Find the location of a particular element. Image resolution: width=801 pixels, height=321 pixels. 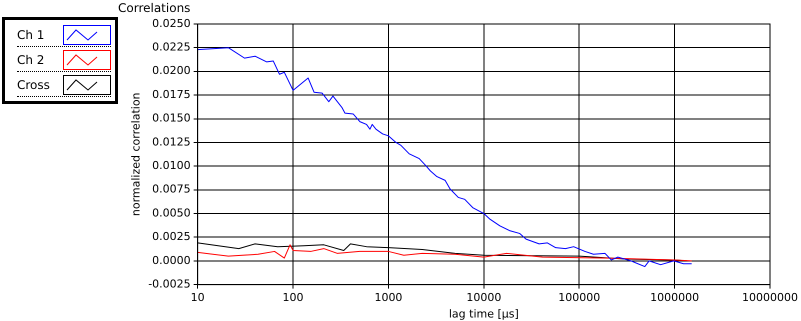

y-tick-label: 0.0150 is located at coordinates (171, 118).